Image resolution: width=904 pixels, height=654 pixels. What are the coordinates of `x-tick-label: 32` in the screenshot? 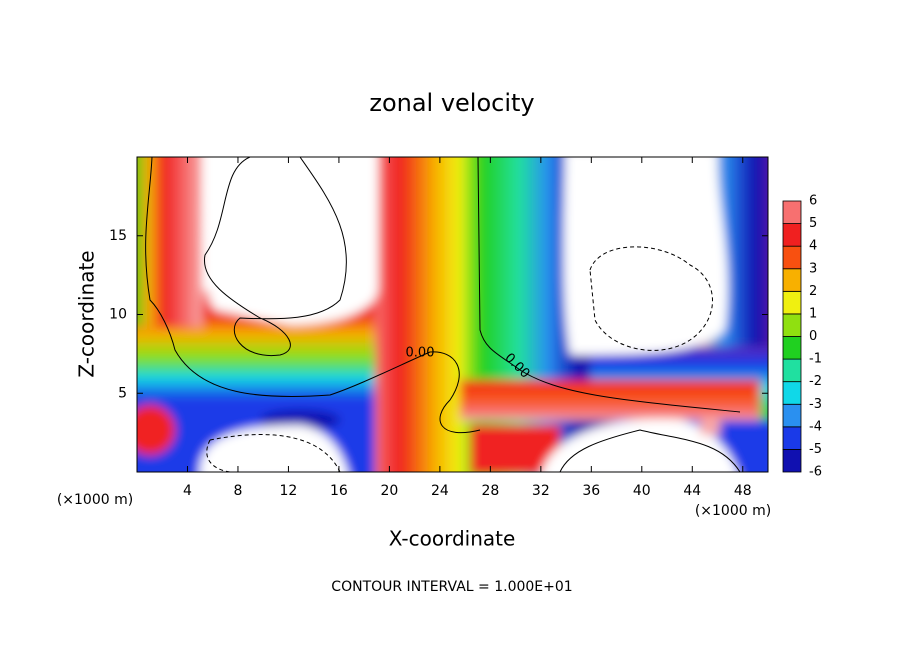 It's located at (541, 491).